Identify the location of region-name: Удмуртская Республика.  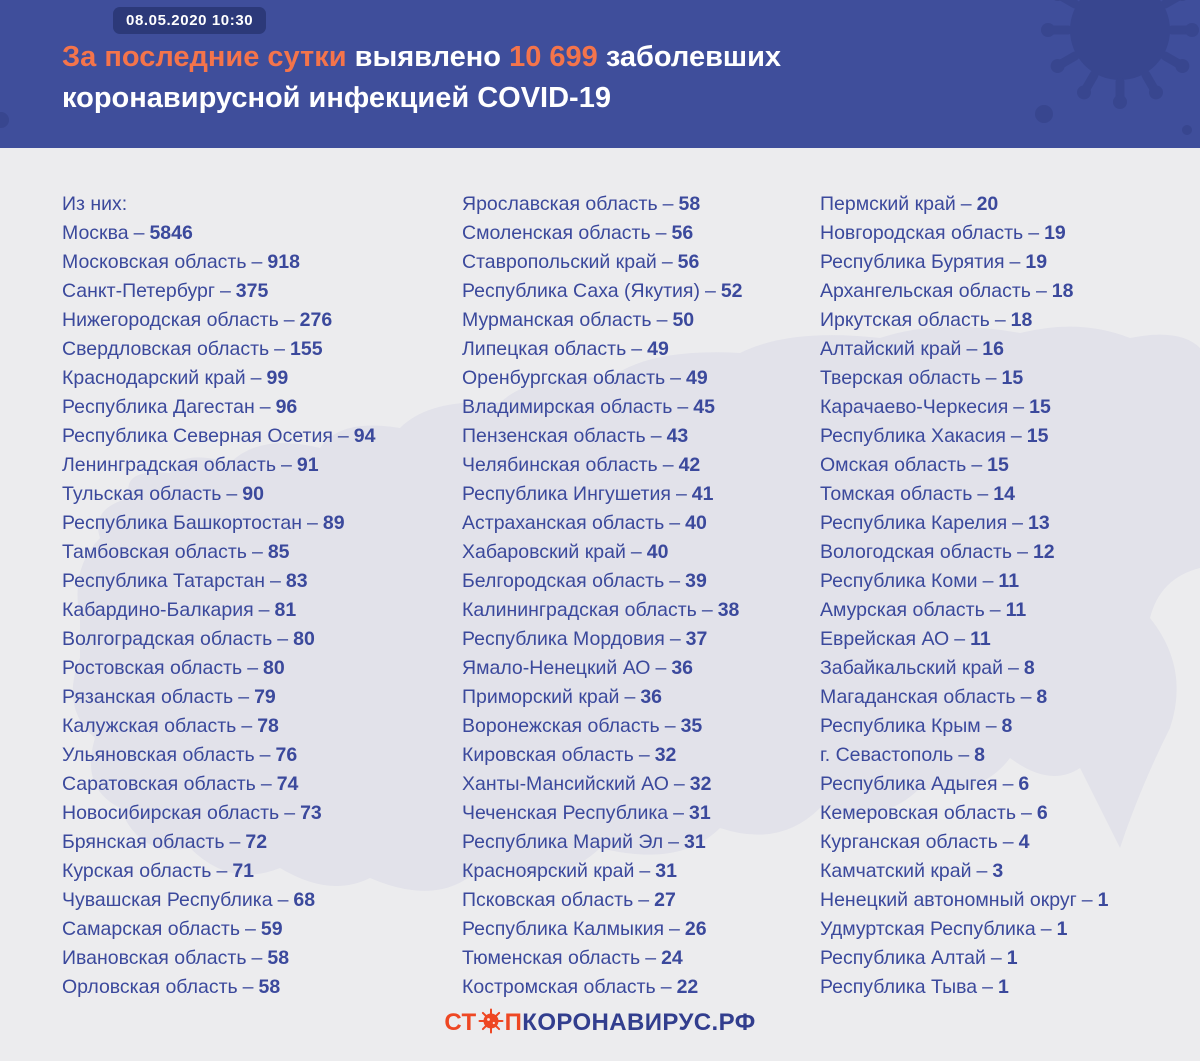
(928, 929).